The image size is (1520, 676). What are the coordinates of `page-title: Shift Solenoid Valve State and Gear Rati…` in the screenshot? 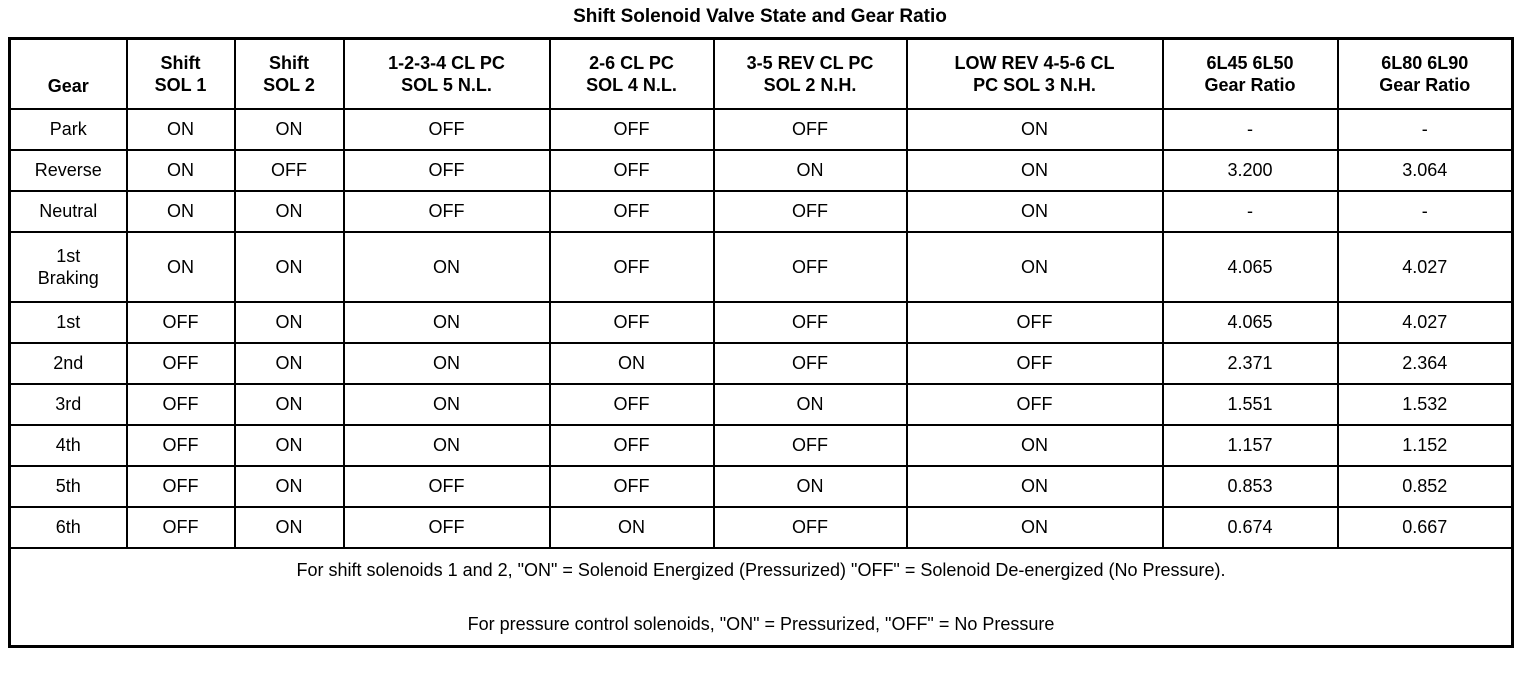 It's located at (760, 16).